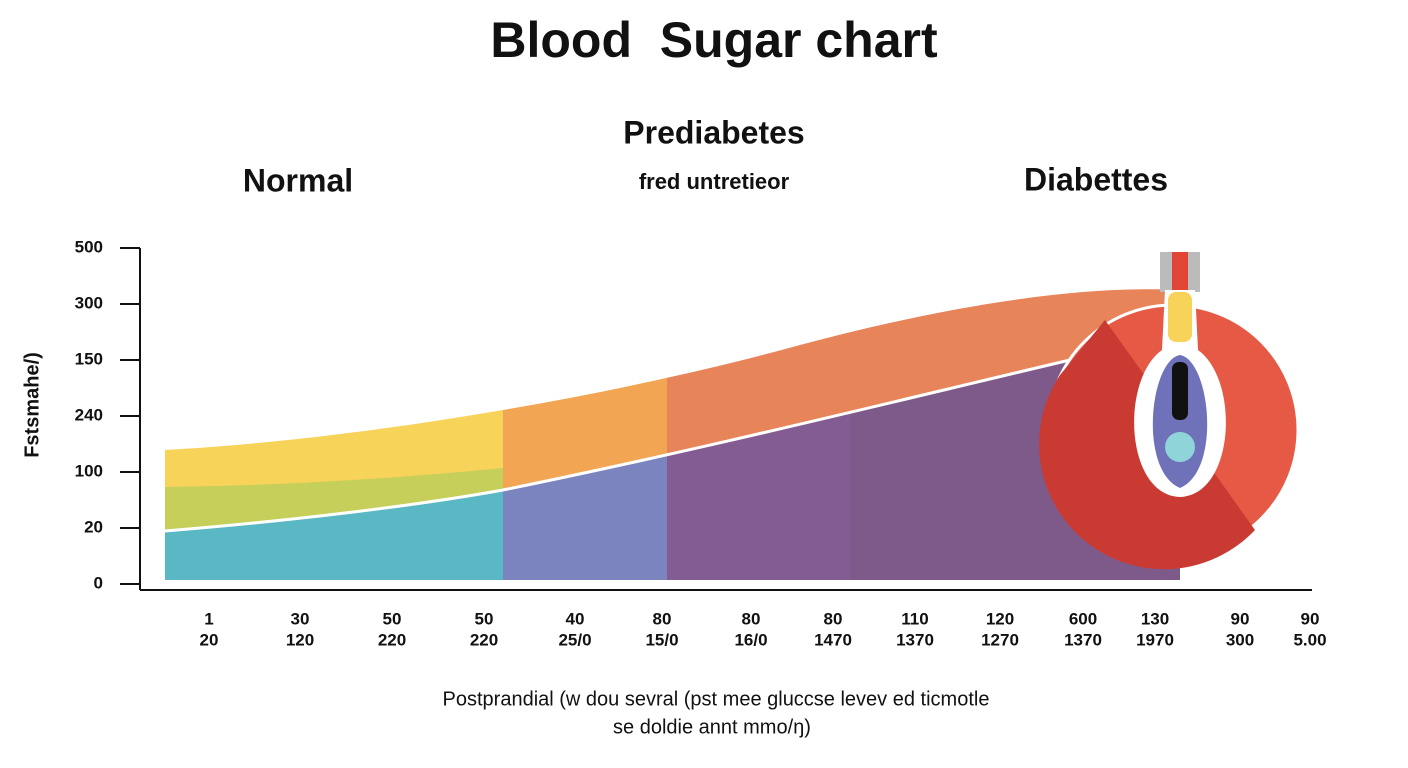 This screenshot has width=1408, height=768. I want to click on y-axis-label: Fstsmahe/), so click(32, 405).